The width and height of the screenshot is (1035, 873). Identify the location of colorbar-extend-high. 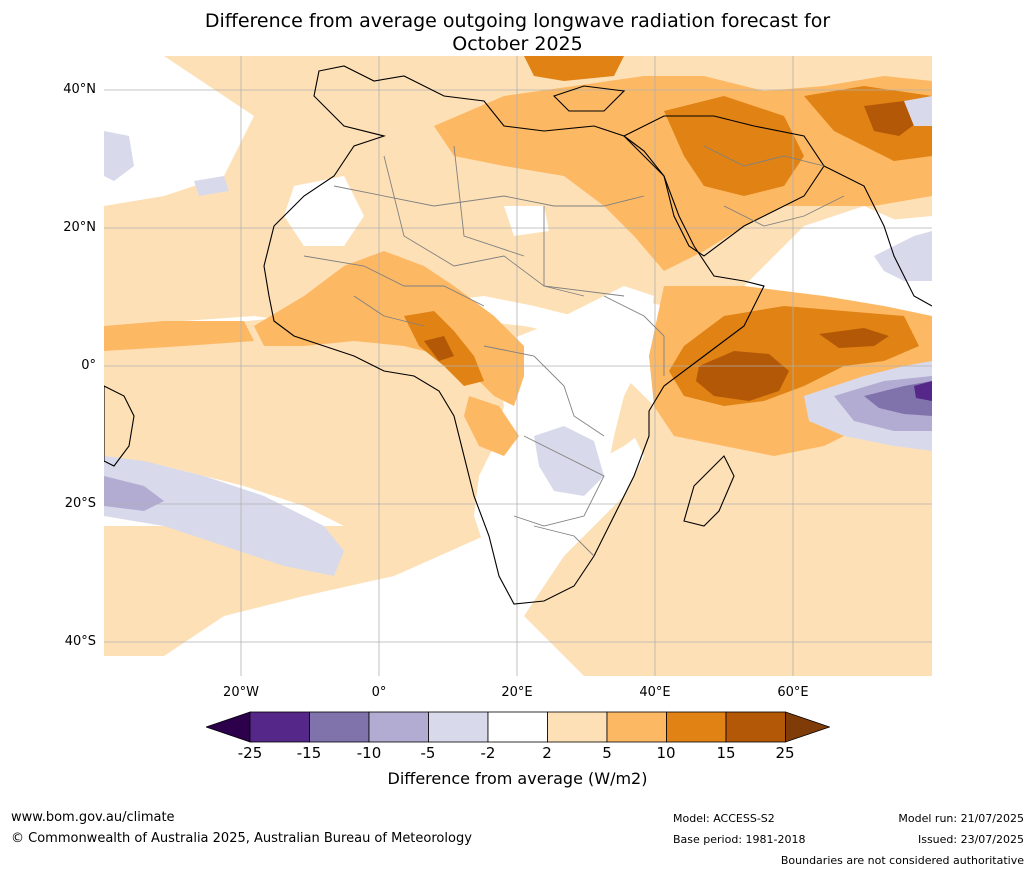
(807, 727).